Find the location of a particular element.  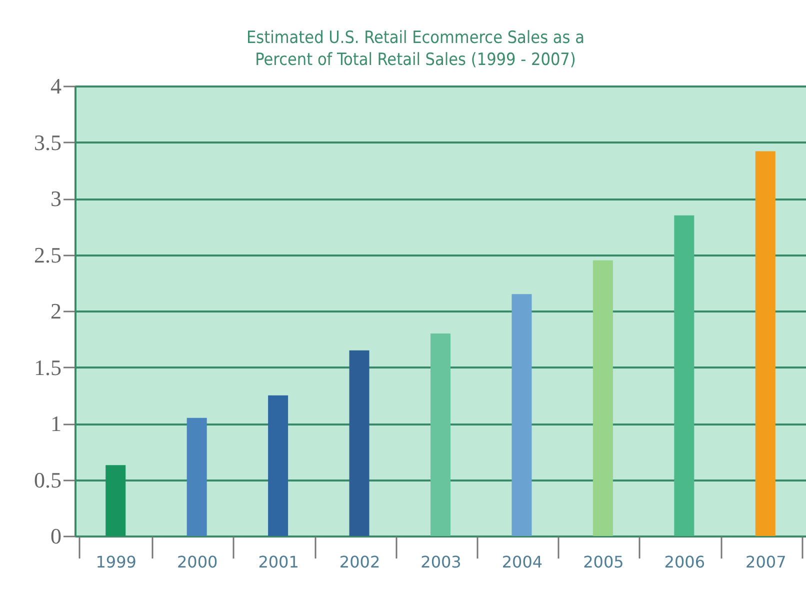

y-tick-label: 3.5 is located at coordinates (48, 142).